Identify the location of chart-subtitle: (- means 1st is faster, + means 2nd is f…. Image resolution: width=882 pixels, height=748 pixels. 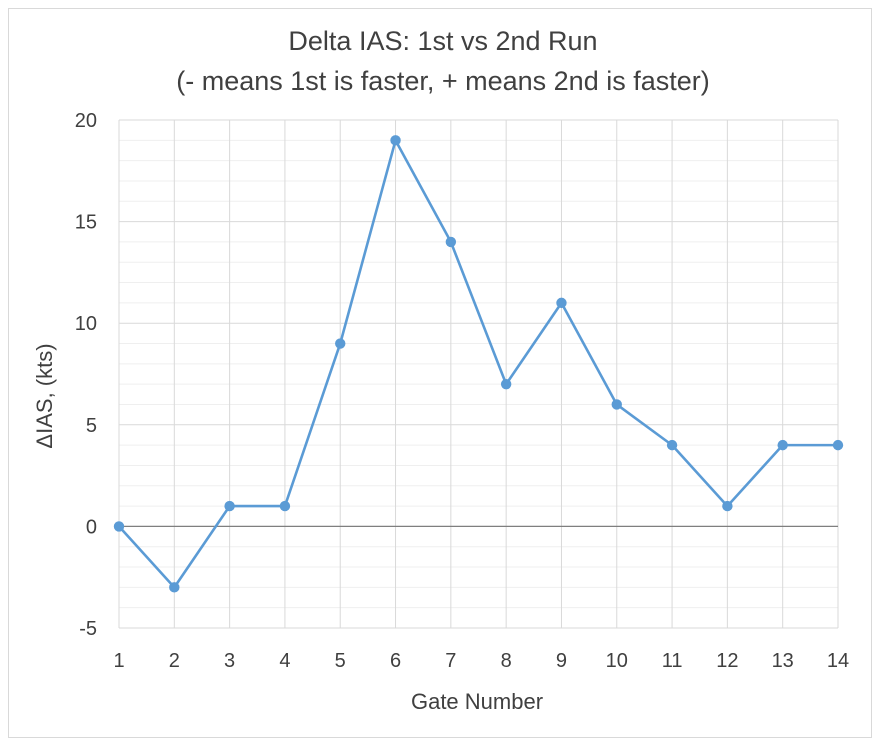
(442, 81).